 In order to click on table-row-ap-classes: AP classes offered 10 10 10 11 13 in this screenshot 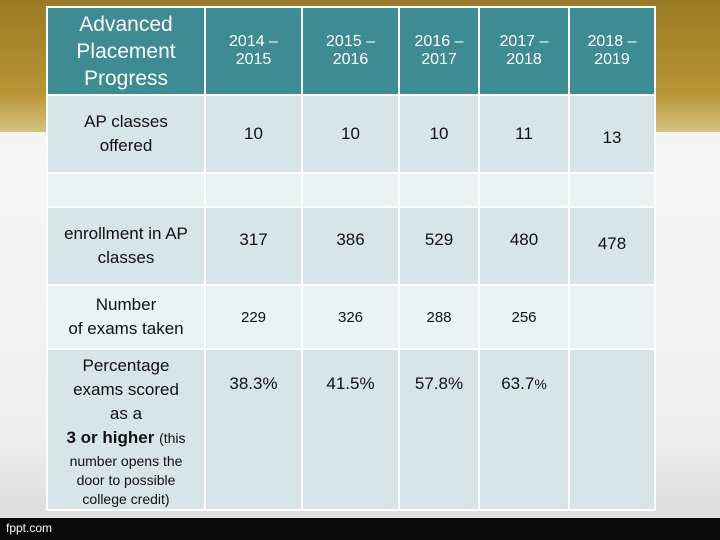, I will do `click(351, 134)`.